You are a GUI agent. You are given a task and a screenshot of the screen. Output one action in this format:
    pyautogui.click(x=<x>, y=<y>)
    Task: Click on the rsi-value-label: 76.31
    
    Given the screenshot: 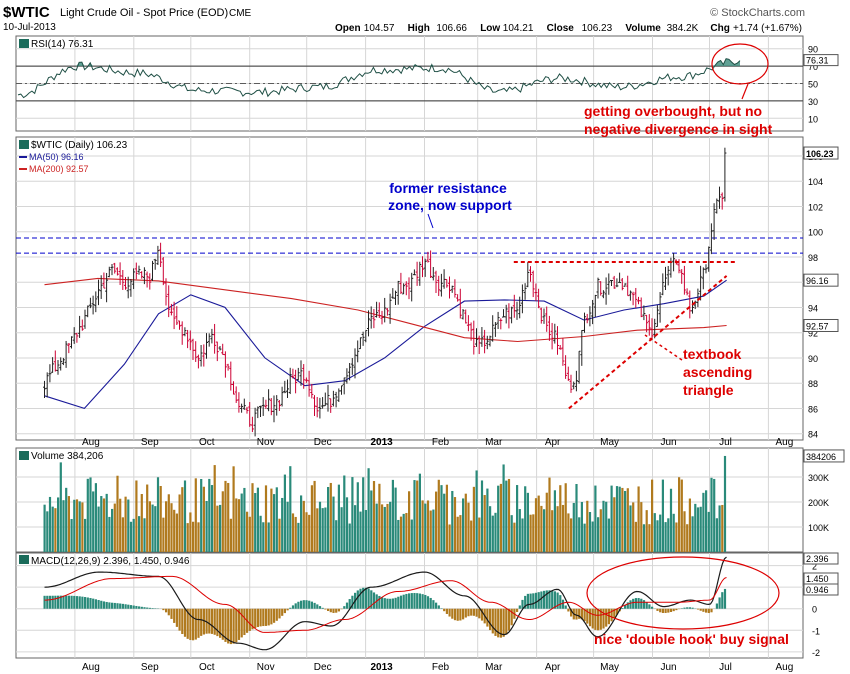 What is the action you would take?
    pyautogui.click(x=817, y=61)
    